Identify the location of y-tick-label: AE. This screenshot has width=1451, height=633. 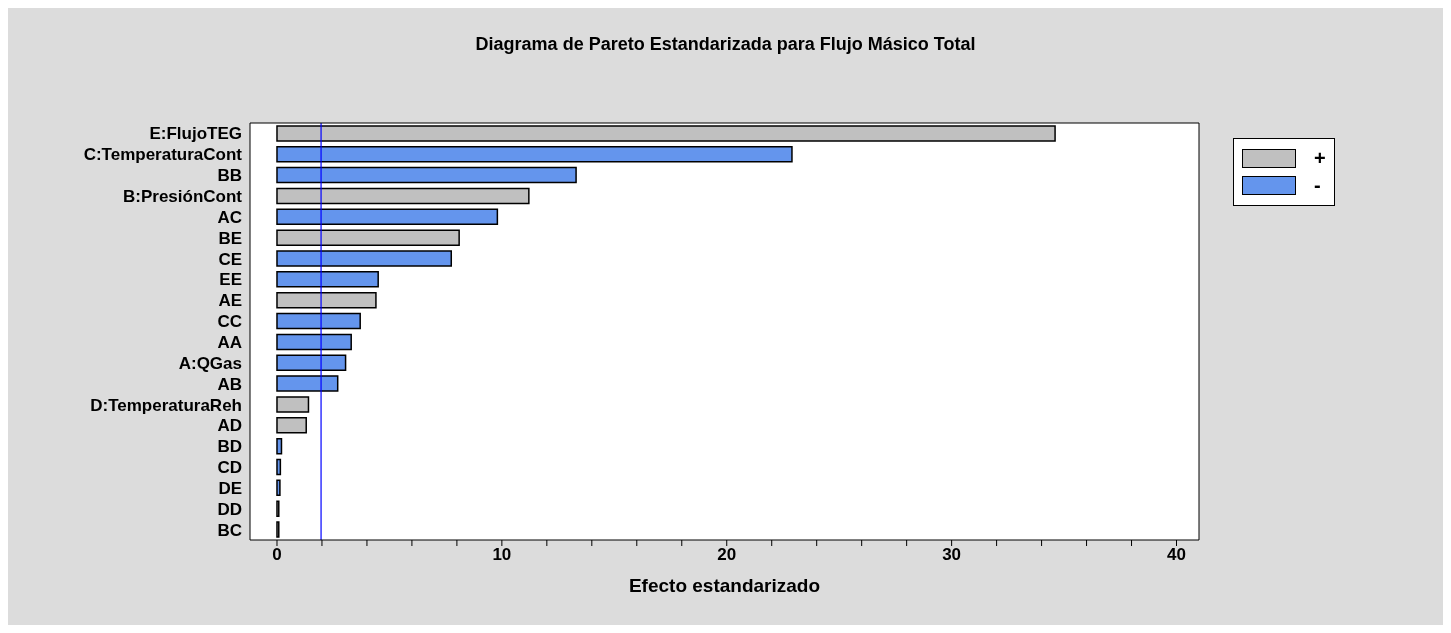
(230, 301).